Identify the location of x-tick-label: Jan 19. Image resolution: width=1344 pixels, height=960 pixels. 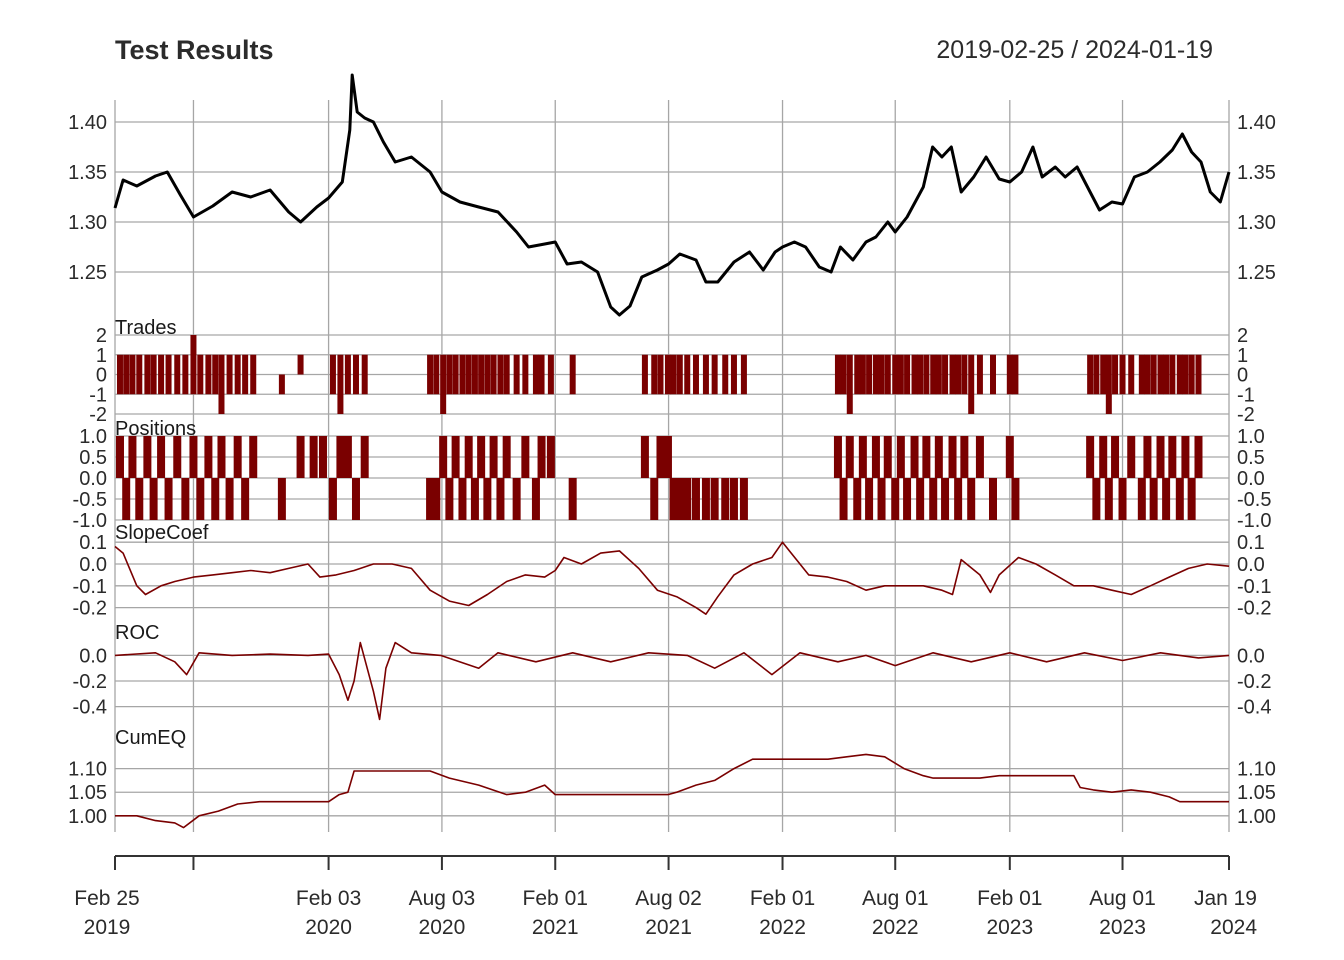
(1225, 898).